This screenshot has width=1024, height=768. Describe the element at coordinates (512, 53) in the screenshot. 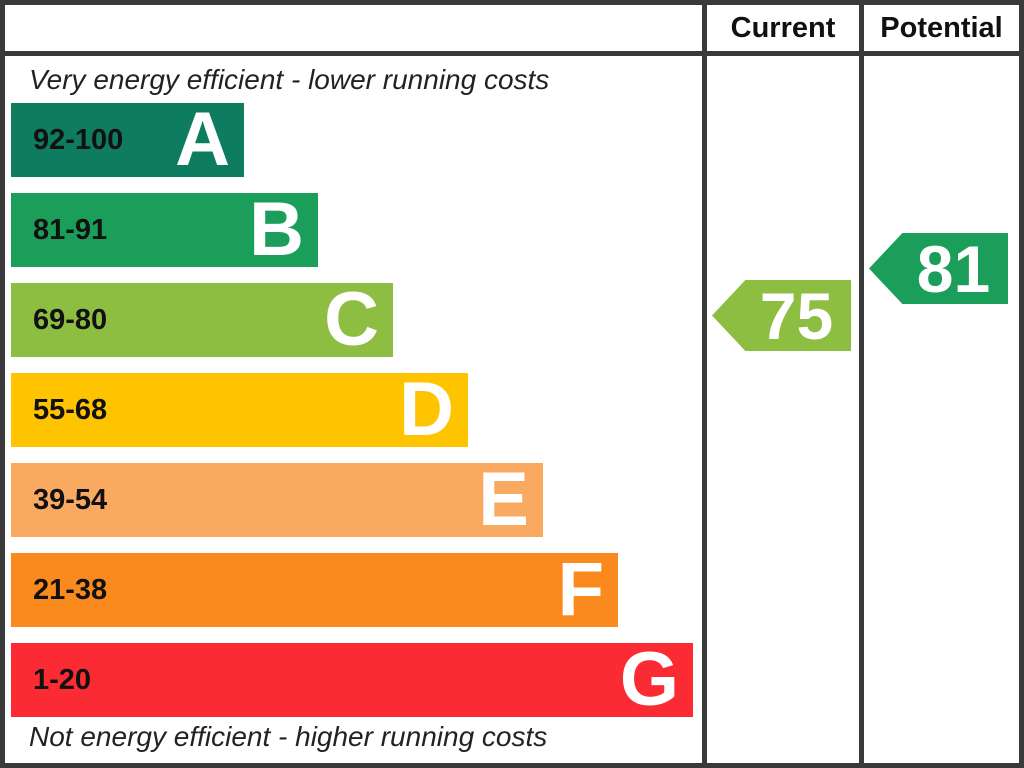

I see `header-divider` at that location.